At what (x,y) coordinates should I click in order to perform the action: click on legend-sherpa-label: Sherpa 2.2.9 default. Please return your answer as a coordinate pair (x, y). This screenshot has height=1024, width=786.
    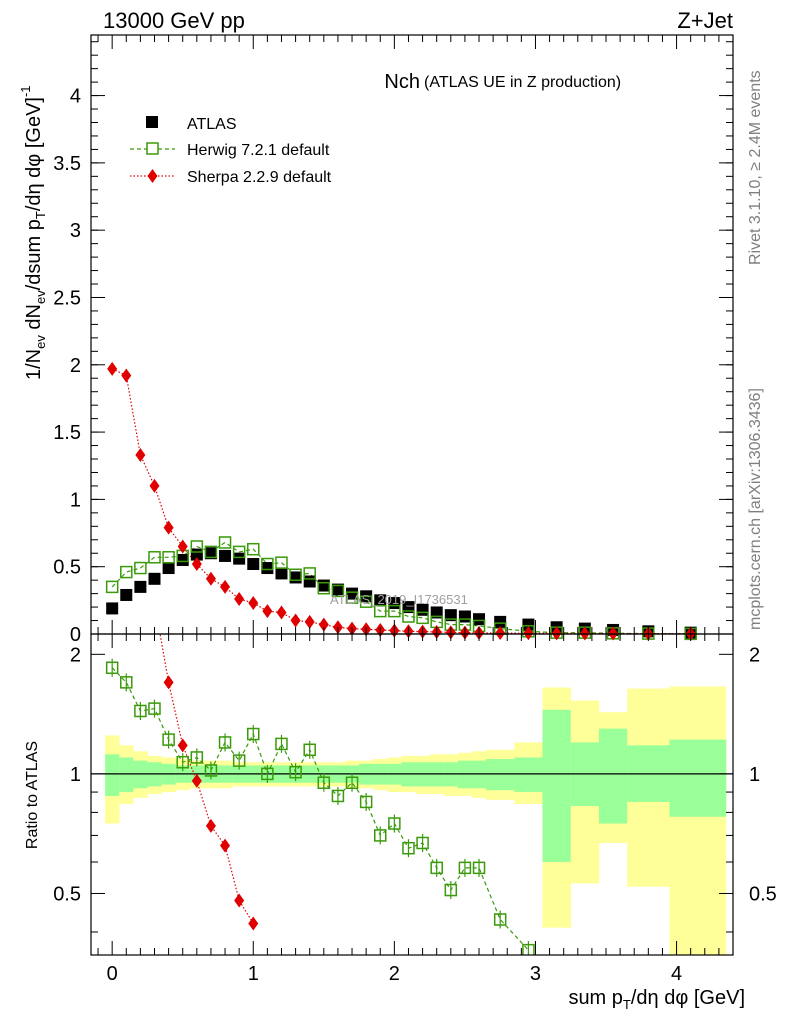
    Looking at the image, I should click on (259, 177).